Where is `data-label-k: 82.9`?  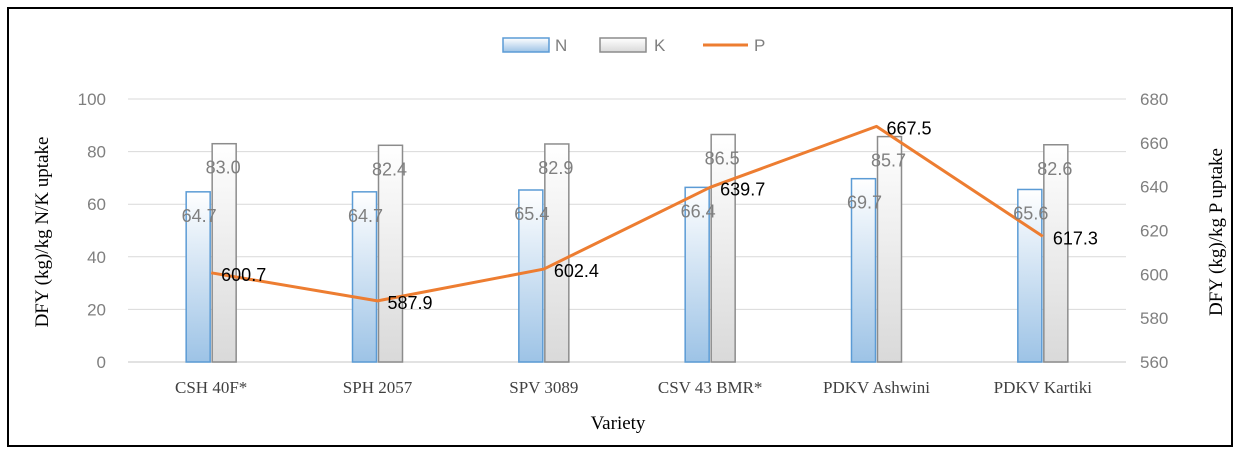
data-label-k: 82.9 is located at coordinates (555, 168).